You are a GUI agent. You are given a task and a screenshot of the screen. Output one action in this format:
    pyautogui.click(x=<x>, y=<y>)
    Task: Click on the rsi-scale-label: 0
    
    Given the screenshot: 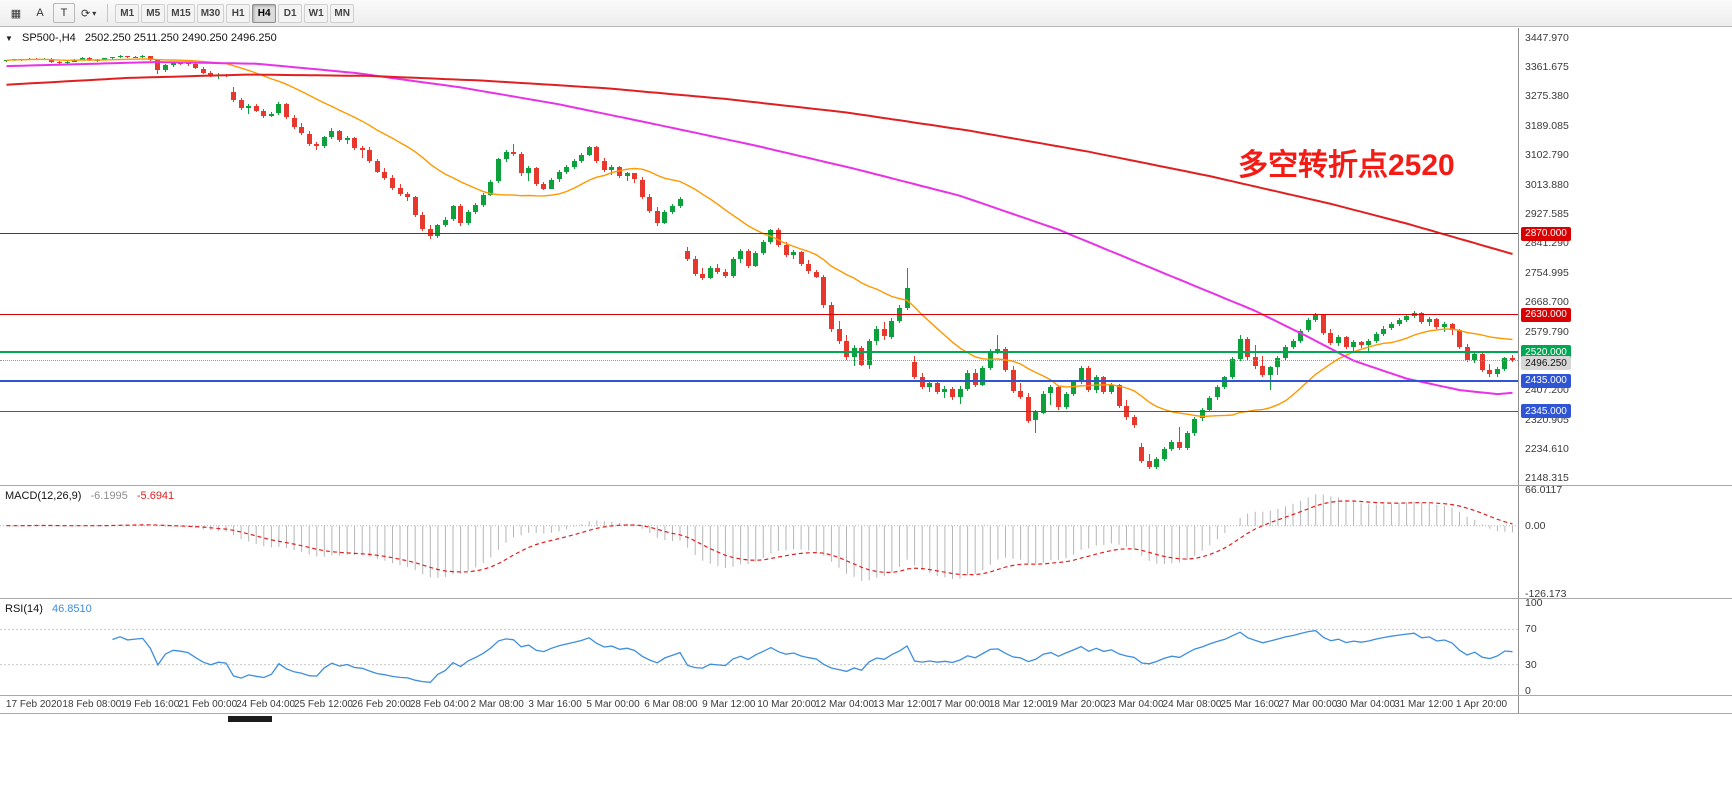 What is the action you would take?
    pyautogui.click(x=1528, y=691)
    